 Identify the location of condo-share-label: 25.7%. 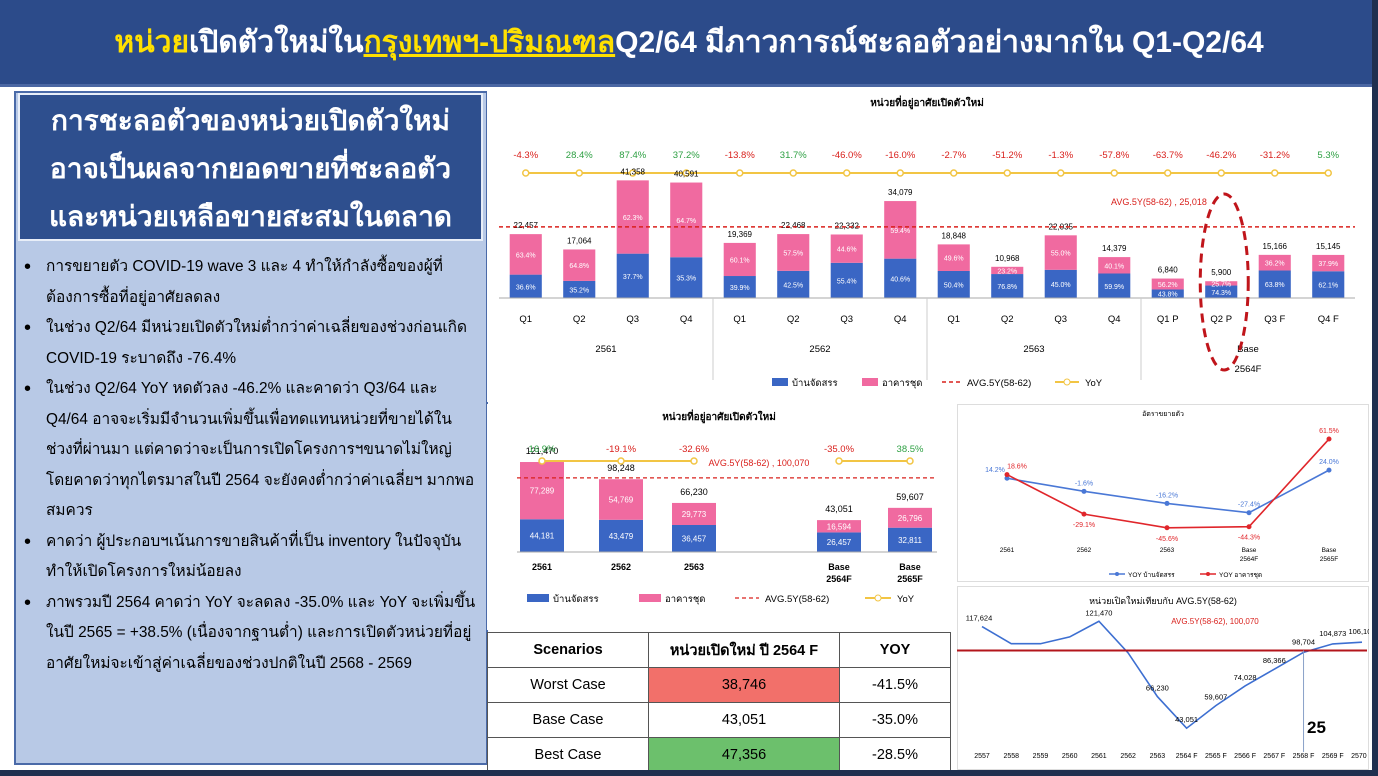
(1221, 284).